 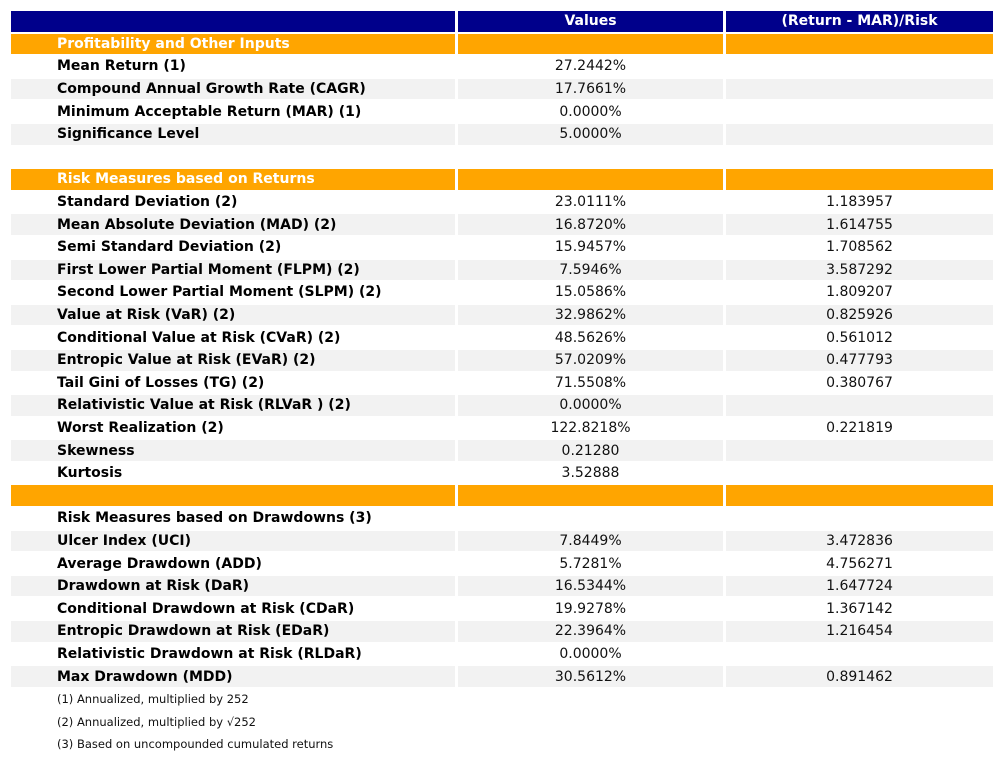 I want to click on row-label: Drawdown at Risk (DaR), so click(x=233, y=586).